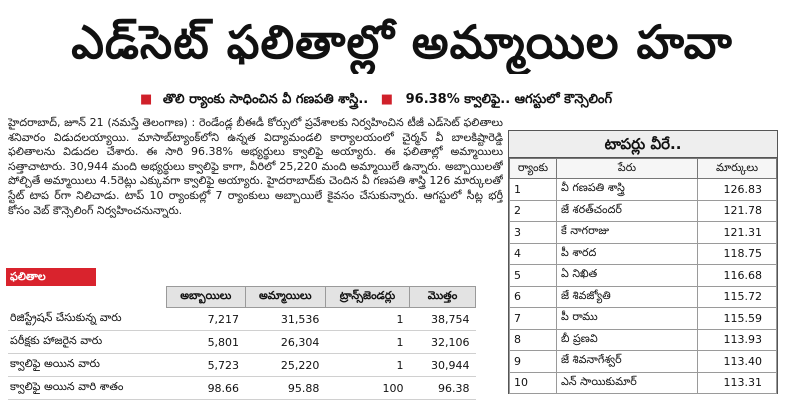  I want to click on table-row: 4 పీ శారద 118.75, so click(643, 253).